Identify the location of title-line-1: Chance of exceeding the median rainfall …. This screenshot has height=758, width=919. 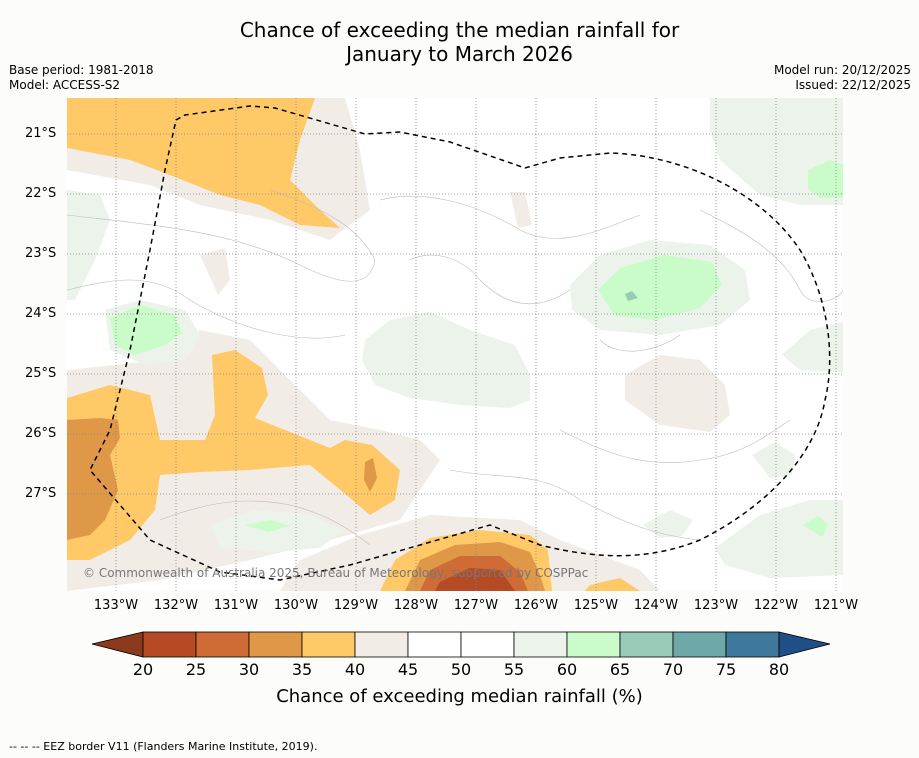
(459, 30).